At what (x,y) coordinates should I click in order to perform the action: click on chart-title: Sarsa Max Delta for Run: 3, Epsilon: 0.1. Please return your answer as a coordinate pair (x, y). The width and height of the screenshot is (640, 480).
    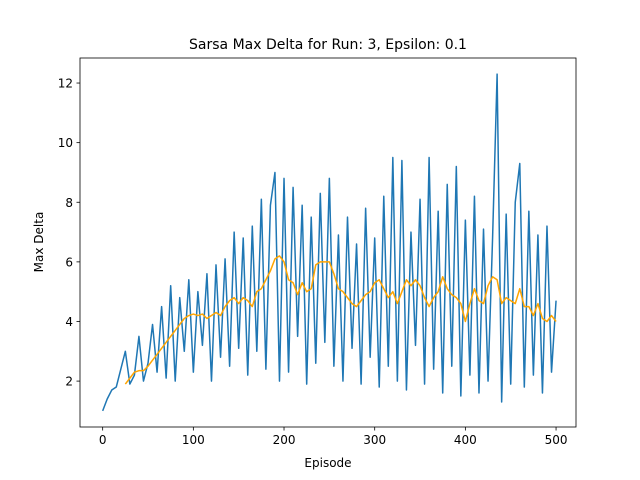
    Looking at the image, I should click on (328, 45).